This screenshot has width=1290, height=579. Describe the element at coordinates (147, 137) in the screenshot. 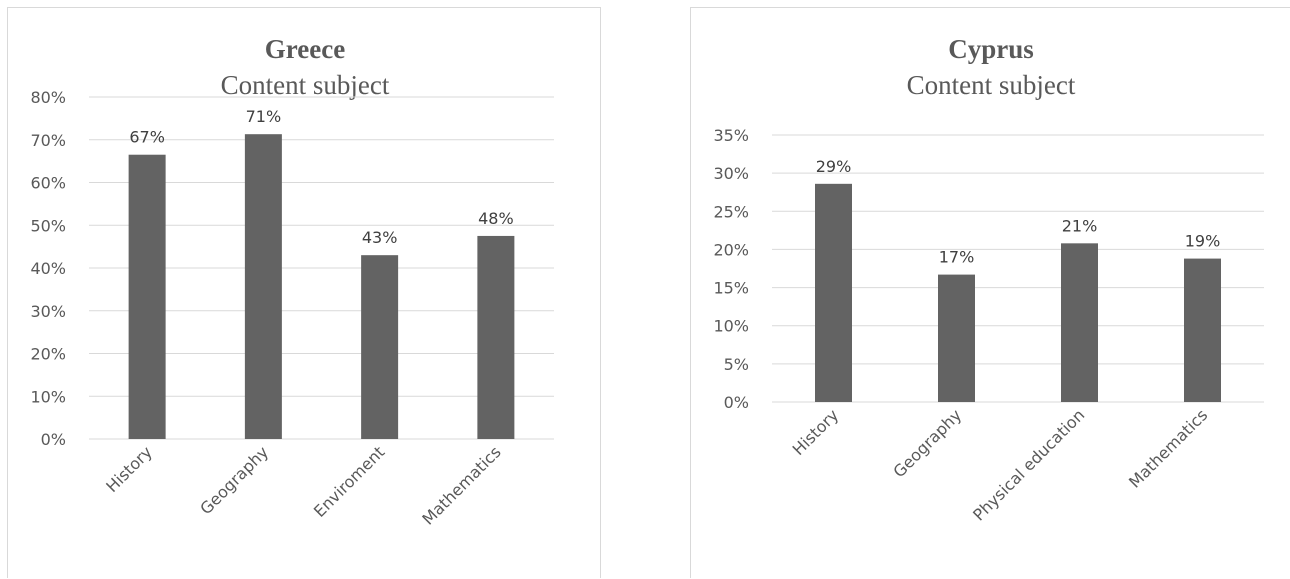

I see `data-label: 67%` at that location.